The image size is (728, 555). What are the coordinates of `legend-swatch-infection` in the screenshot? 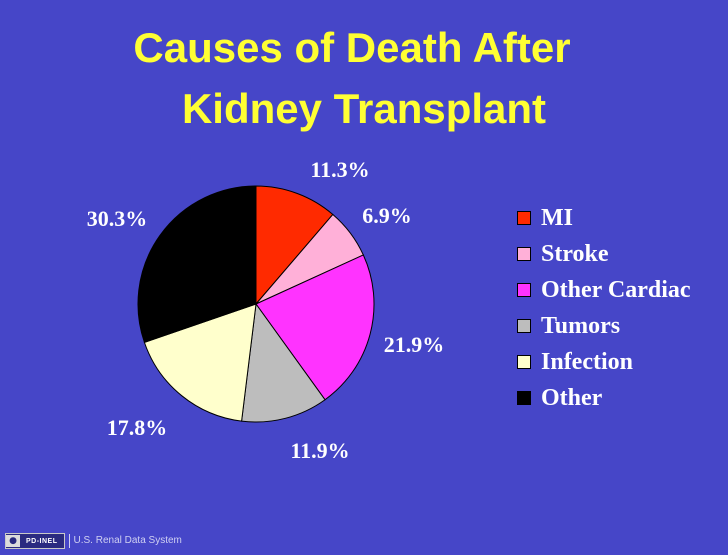 It's located at (524, 362).